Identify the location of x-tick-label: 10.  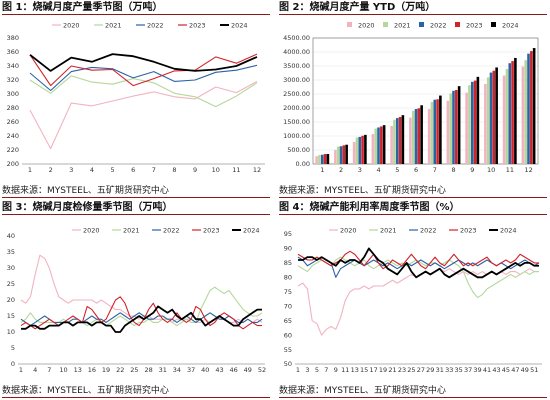
(216, 170).